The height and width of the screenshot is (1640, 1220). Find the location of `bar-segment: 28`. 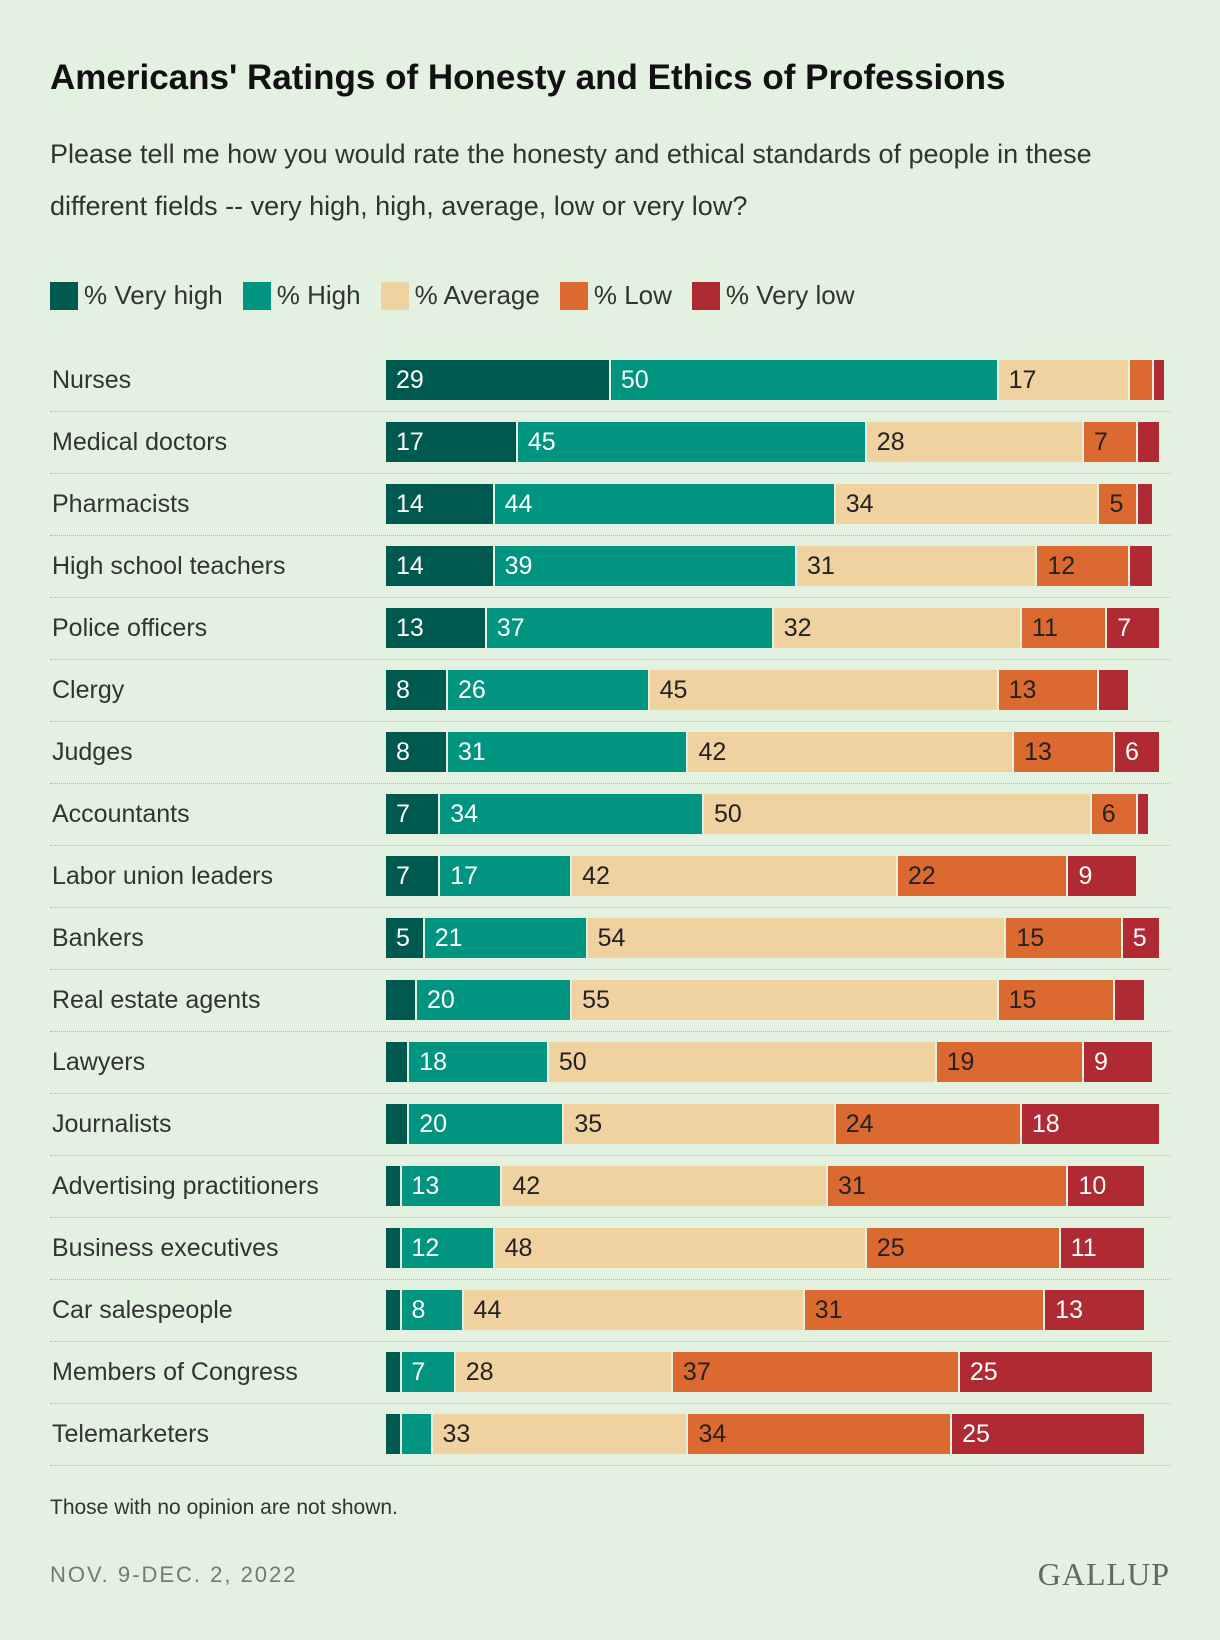

bar-segment: 28 is located at coordinates (564, 1372).